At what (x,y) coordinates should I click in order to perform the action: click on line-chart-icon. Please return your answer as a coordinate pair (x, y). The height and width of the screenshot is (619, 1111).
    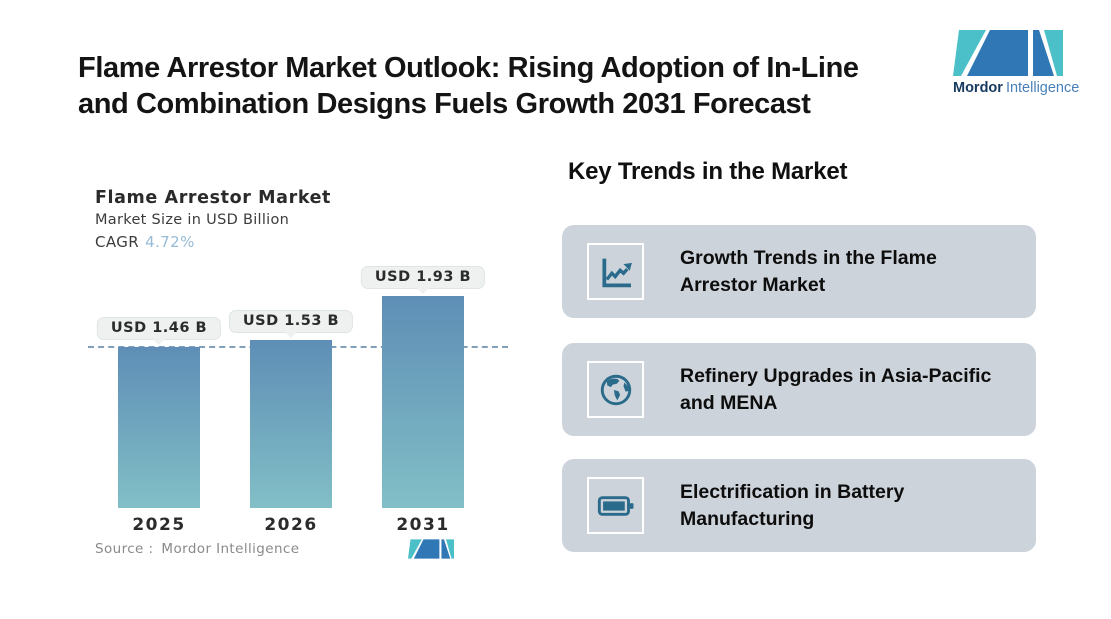
    Looking at the image, I should click on (615, 271).